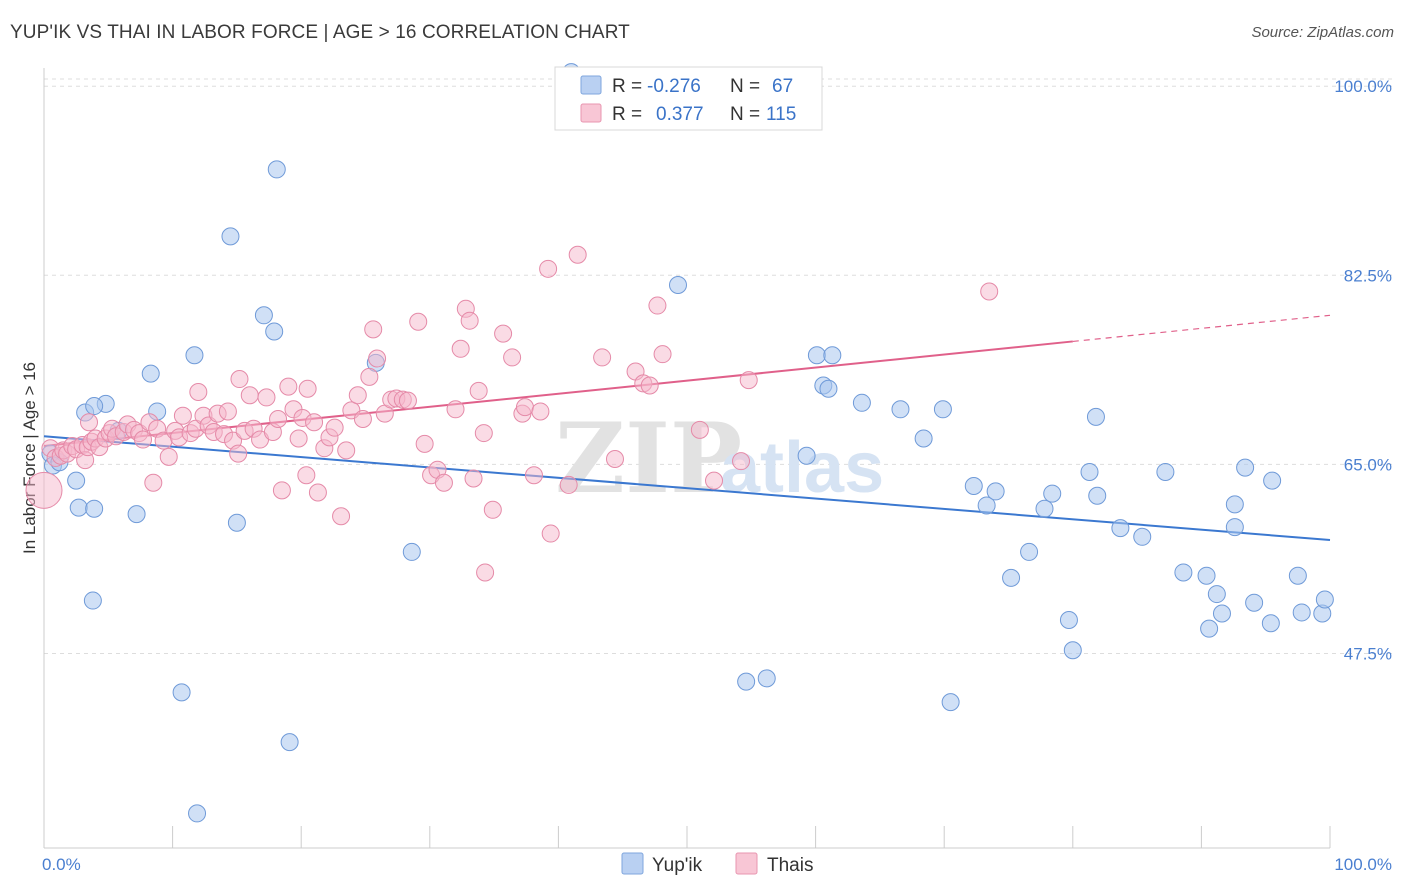  What do you see at coordinates (717, 864) in the screenshot?
I see `series-legend: Yup'ik Thais` at bounding box center [717, 864].